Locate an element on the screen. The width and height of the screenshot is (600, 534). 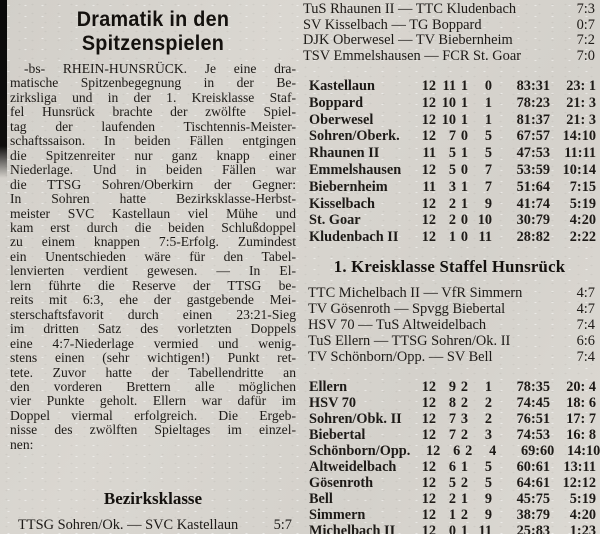
article-line: Niederlage. Und in beiden Fällen war is located at coordinates (153, 170).